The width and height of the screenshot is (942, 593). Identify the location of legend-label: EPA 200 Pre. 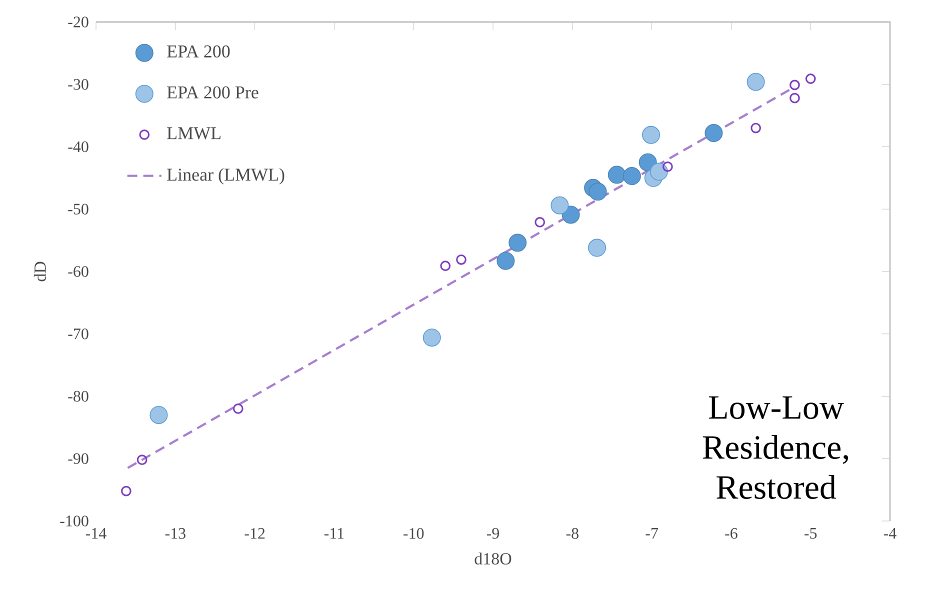
(212, 92).